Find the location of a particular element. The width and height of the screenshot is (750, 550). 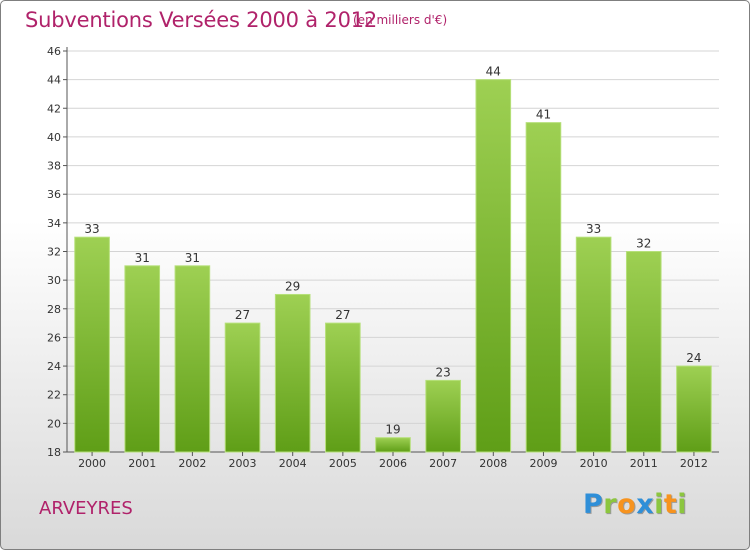

bar-2003 is located at coordinates (242, 387).